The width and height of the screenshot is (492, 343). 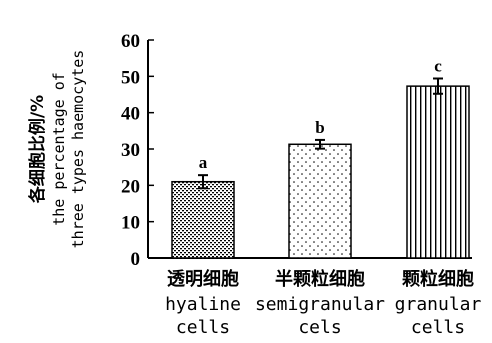 What do you see at coordinates (130, 186) in the screenshot?
I see `y-tick-label: 20` at bounding box center [130, 186].